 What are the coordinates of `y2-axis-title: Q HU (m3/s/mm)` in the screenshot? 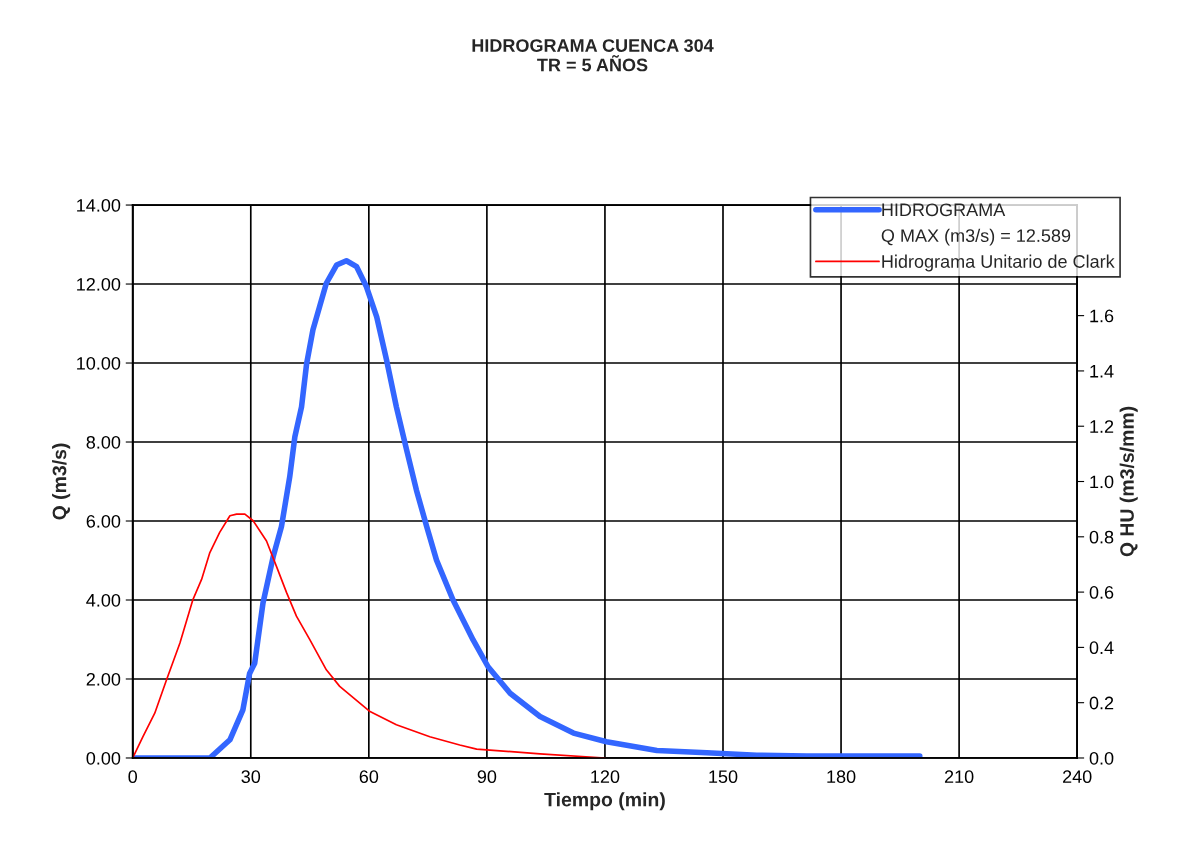 It's located at (1128, 481).